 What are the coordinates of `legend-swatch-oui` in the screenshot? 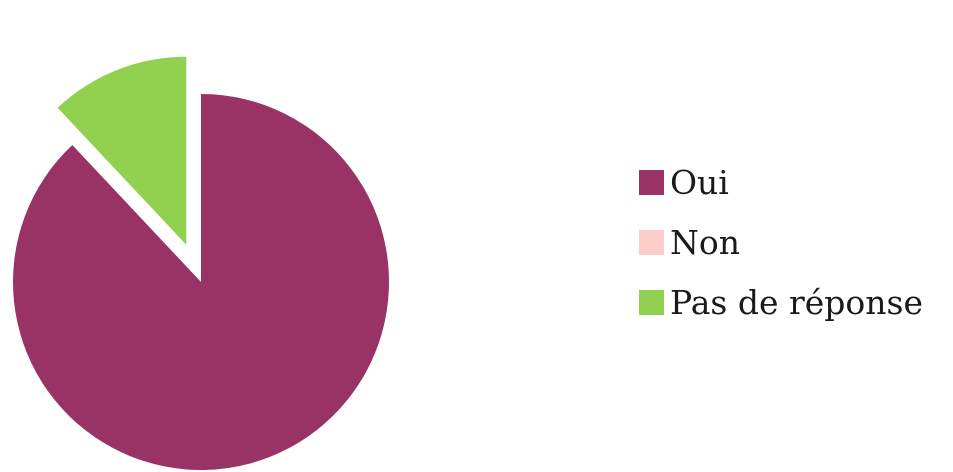 It's located at (651, 182).